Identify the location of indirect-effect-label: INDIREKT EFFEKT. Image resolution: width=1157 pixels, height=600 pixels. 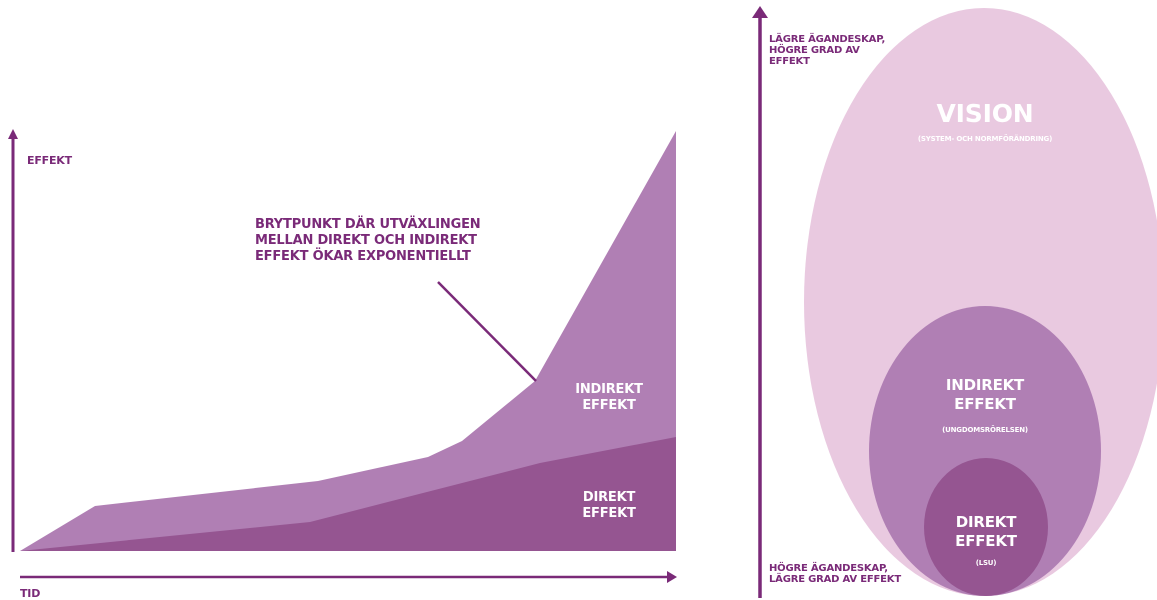
(609, 398).